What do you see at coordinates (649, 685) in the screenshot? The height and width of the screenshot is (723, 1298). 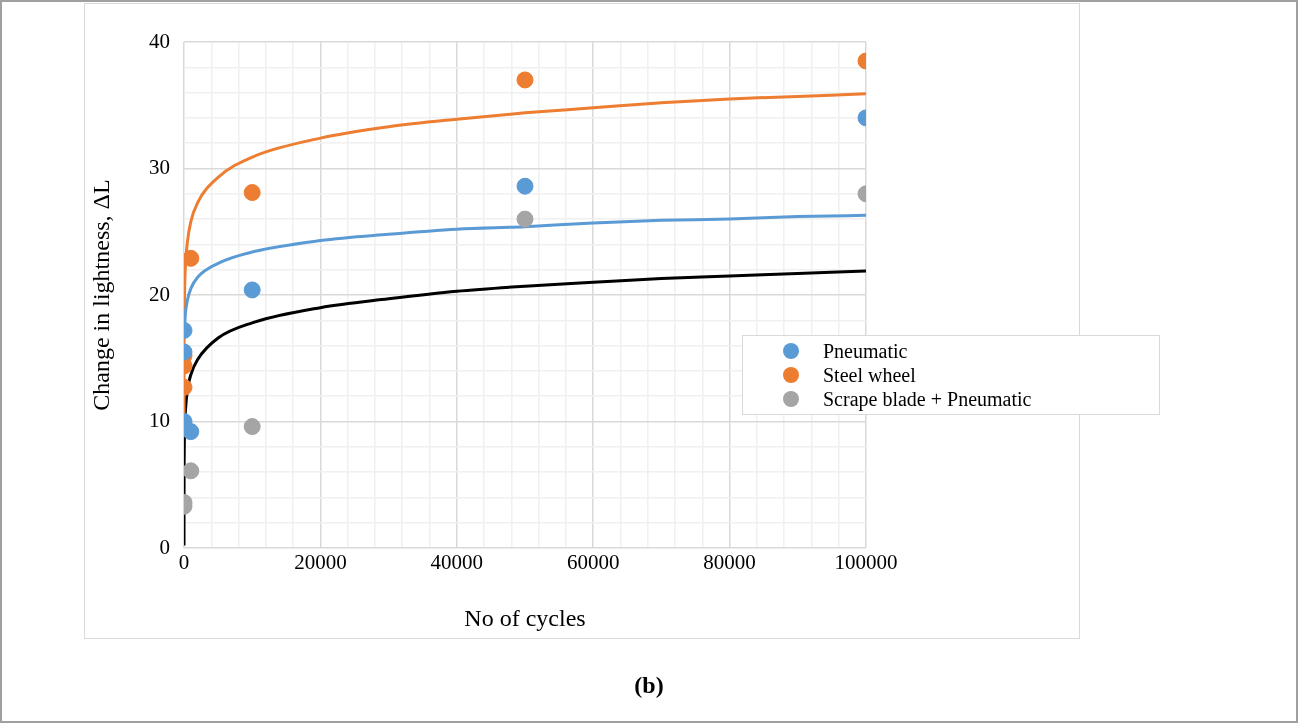 I see `text: (b)` at bounding box center [649, 685].